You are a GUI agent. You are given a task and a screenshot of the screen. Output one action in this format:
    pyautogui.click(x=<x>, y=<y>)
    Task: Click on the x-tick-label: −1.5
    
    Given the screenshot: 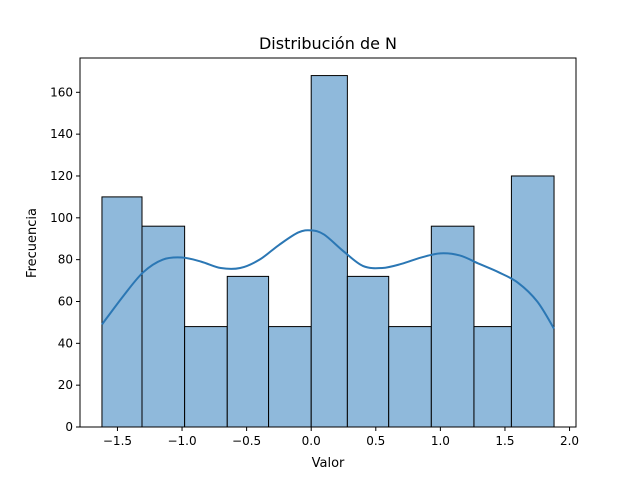 What is the action you would take?
    pyautogui.click(x=117, y=441)
    